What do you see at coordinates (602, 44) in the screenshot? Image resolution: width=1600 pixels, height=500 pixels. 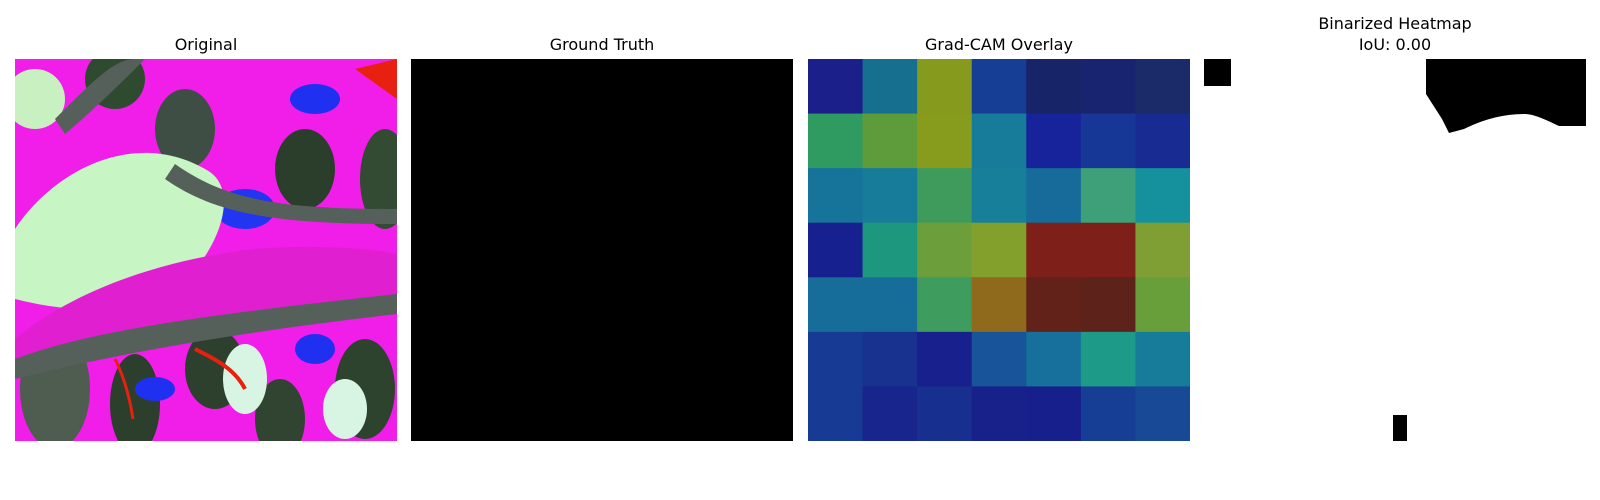 I see `ground-truth-title: Ground Truth` at bounding box center [602, 44].